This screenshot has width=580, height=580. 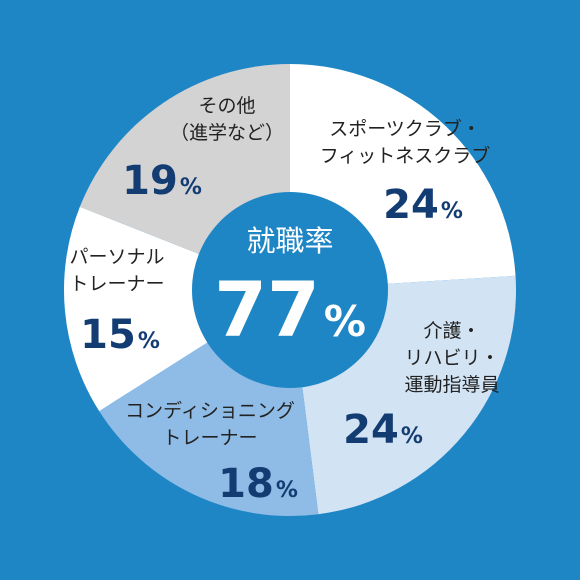 What do you see at coordinates (226, 106) in the screenshot?
I see `slice-label-line: その他` at bounding box center [226, 106].